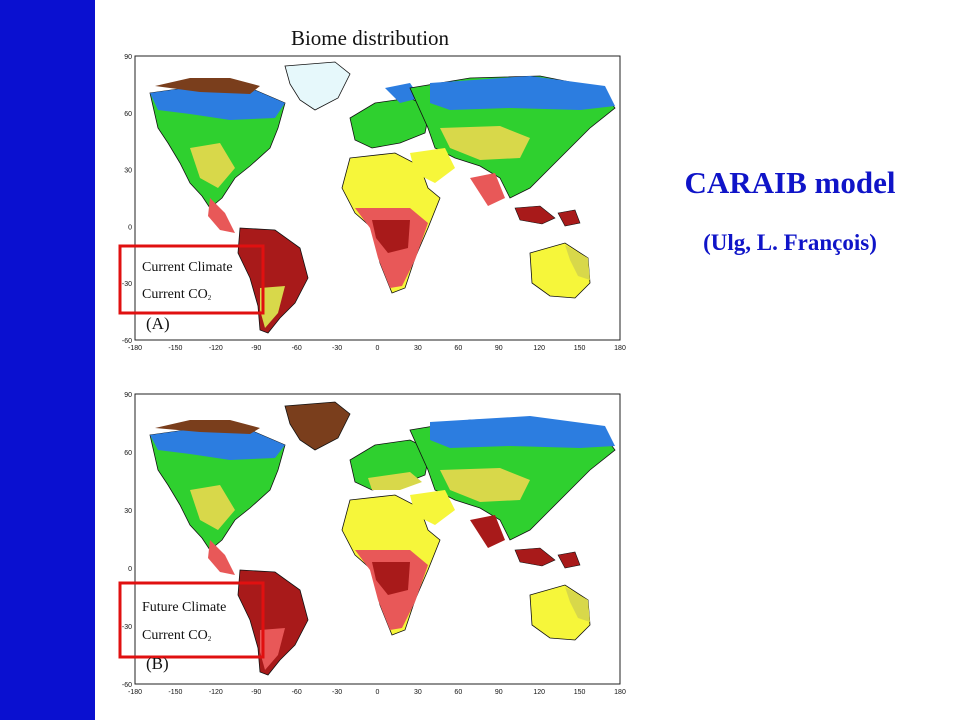 The height and width of the screenshot is (720, 960). I want to click on figure-title: Biome distribution, so click(370, 38).